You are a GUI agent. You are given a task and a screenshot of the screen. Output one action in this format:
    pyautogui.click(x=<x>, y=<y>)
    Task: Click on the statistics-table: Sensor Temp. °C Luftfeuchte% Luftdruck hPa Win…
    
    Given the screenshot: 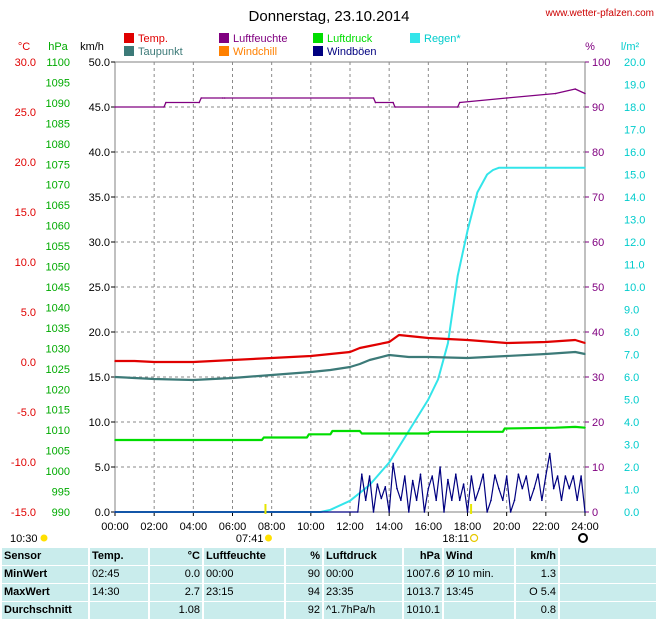 What is the action you would take?
    pyautogui.click(x=329, y=583)
    